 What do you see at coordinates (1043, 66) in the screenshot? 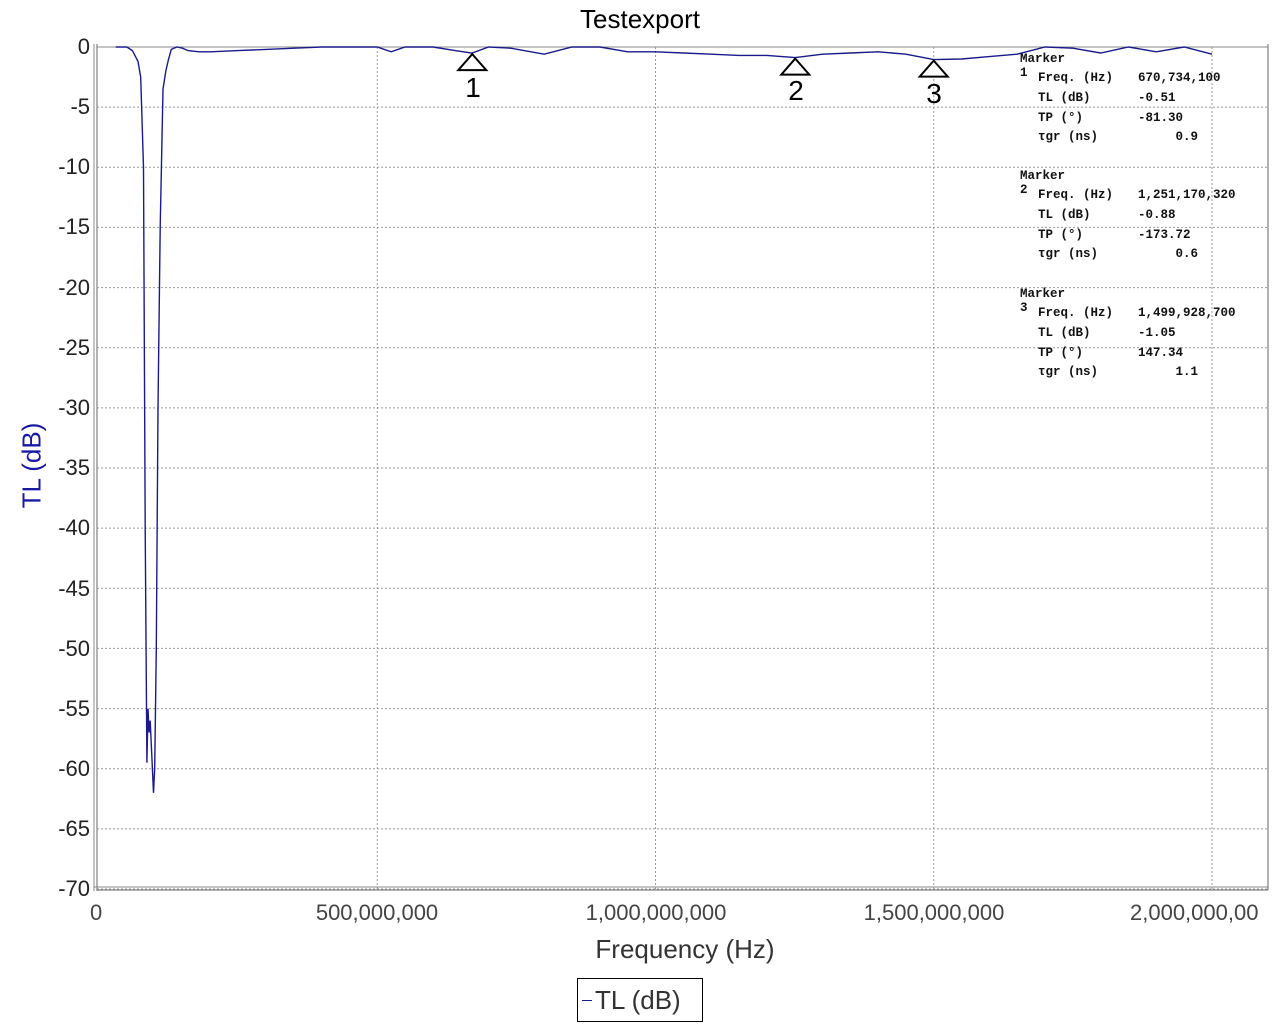
I see `marker-1-title: Marker 1` at bounding box center [1043, 66].